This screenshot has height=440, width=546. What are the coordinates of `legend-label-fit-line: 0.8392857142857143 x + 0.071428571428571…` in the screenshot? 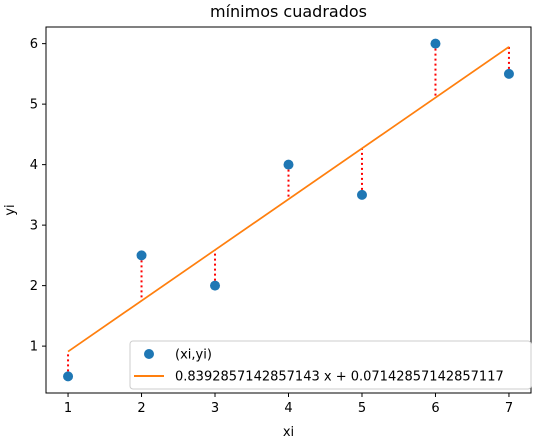 It's located at (339, 377).